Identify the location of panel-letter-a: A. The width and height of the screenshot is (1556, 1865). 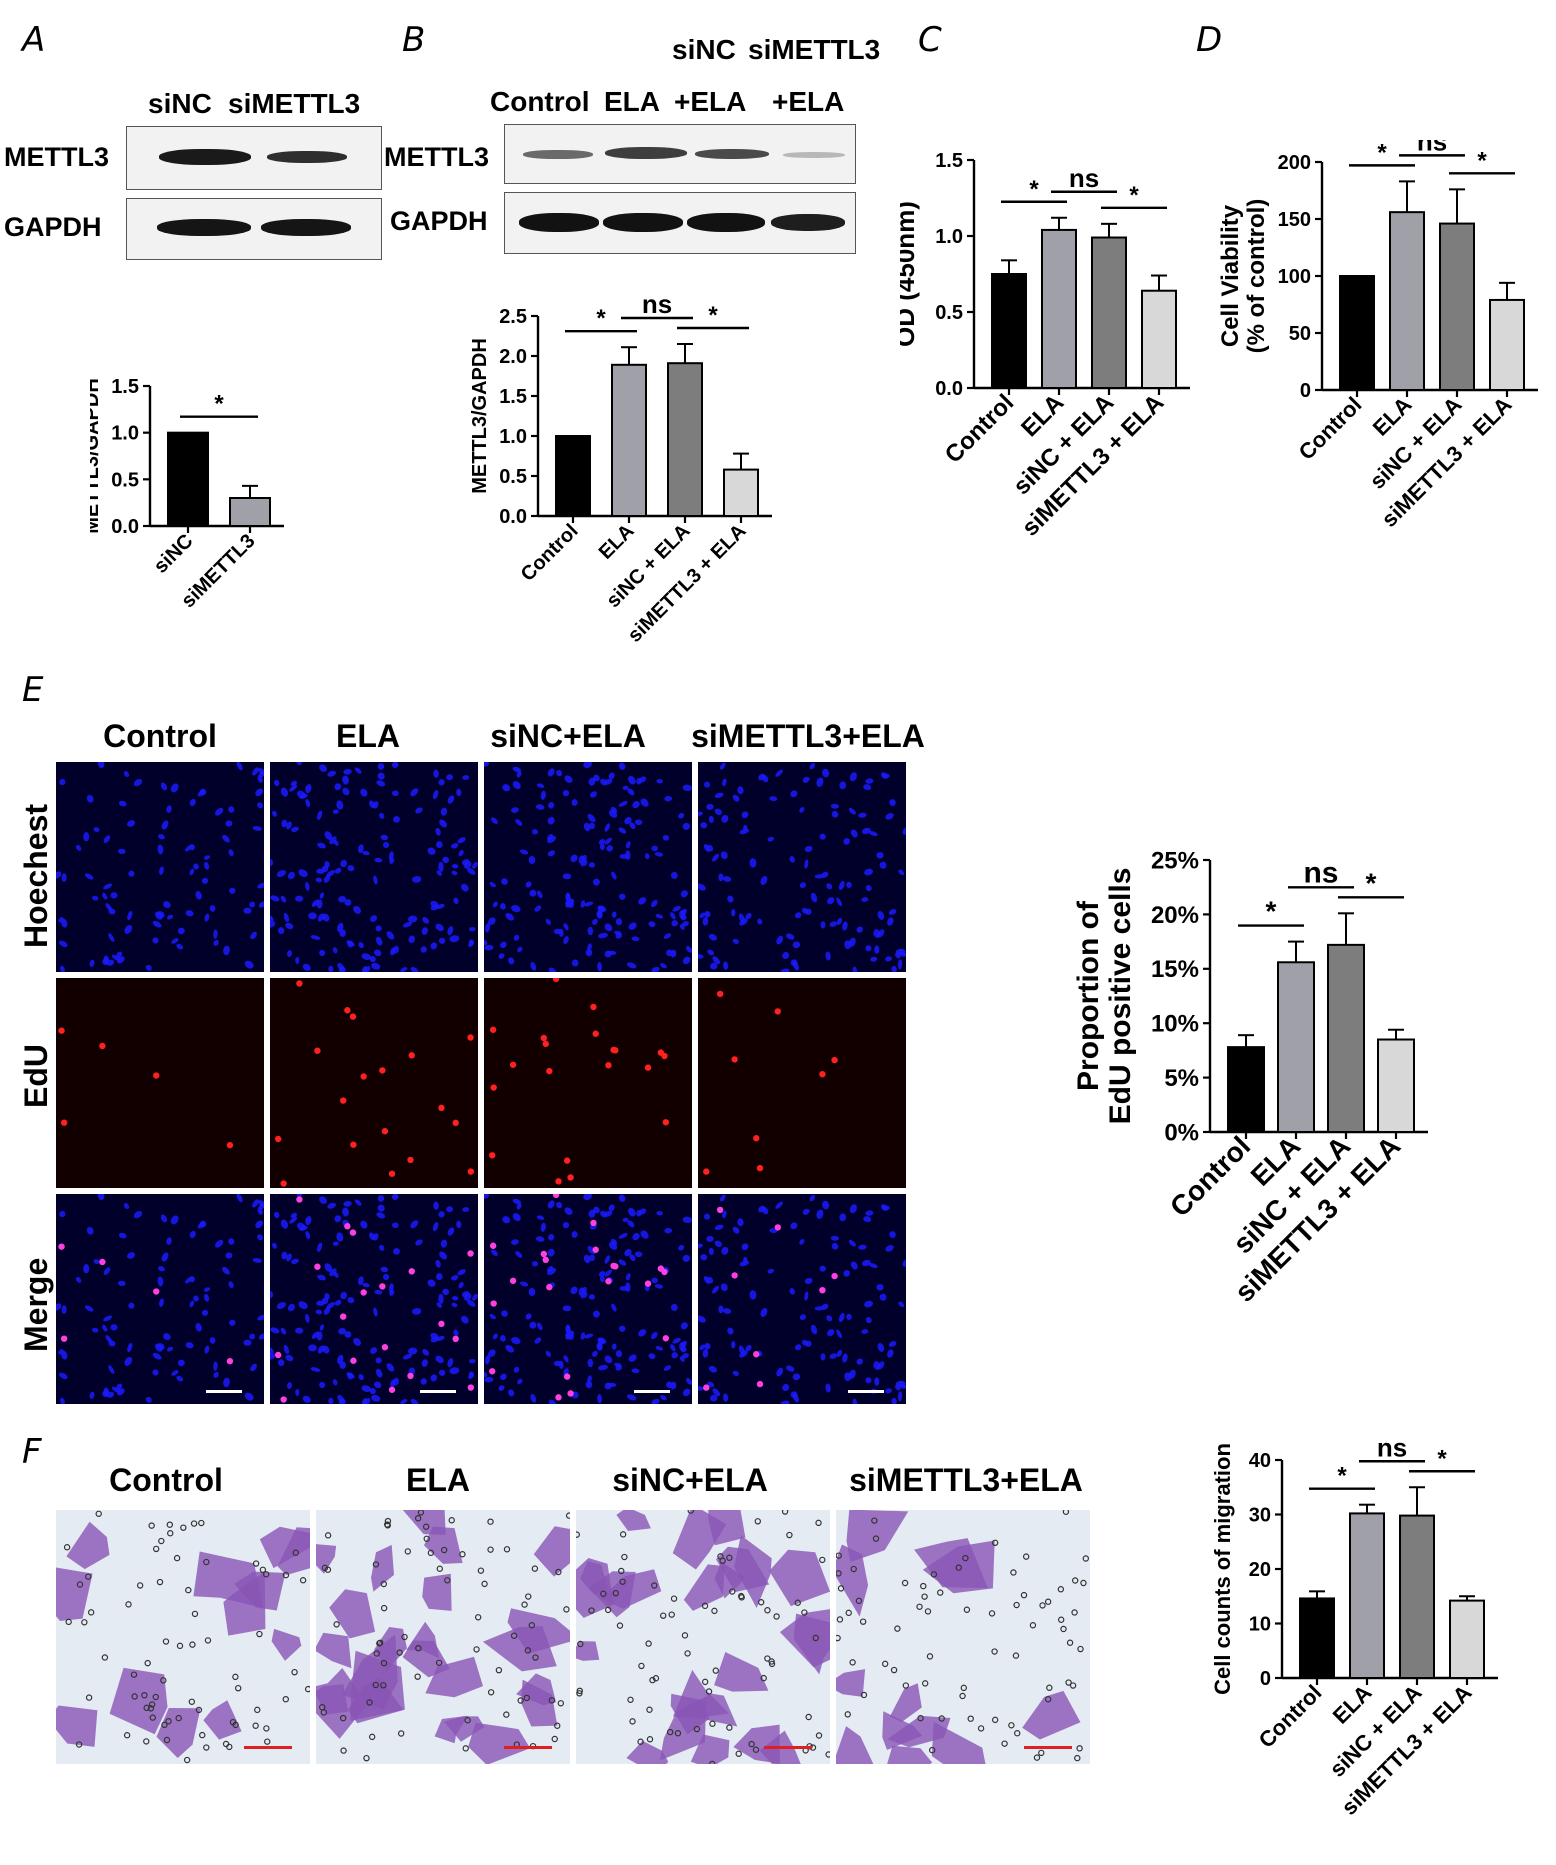
(34, 40).